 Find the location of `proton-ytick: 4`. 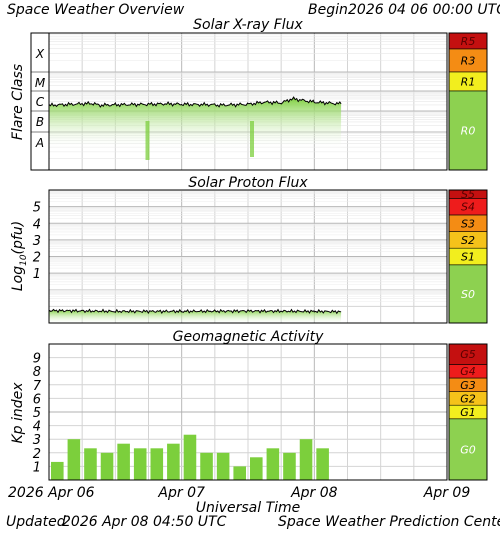

proton-ytick: 4 is located at coordinates (37, 224).